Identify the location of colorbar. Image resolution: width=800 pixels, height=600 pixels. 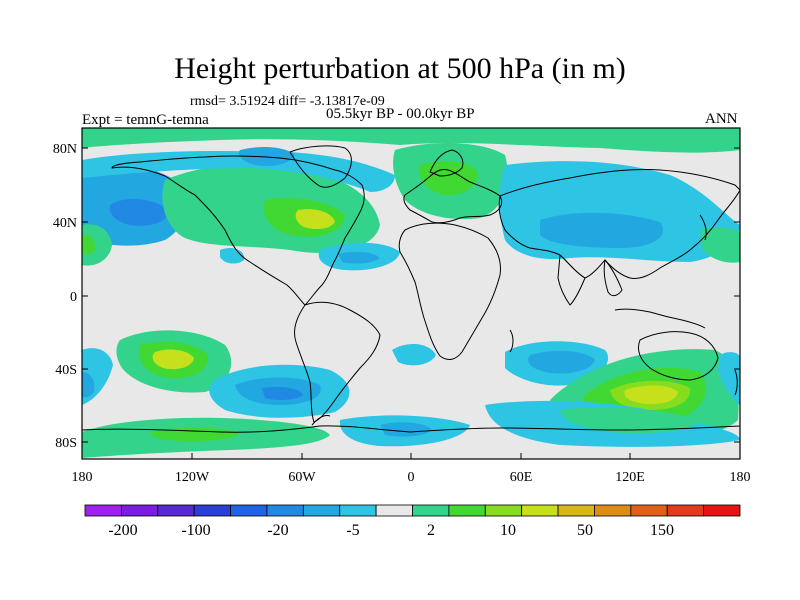
(412, 510).